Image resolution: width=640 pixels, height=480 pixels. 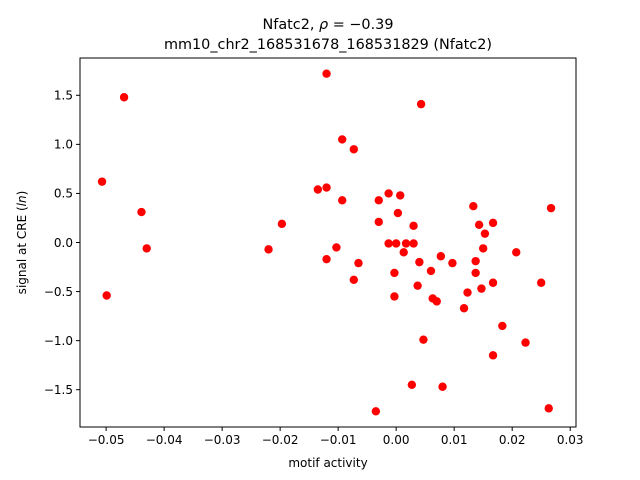 What do you see at coordinates (338, 440) in the screenshot?
I see `x-tick-label: −0.01` at bounding box center [338, 440].